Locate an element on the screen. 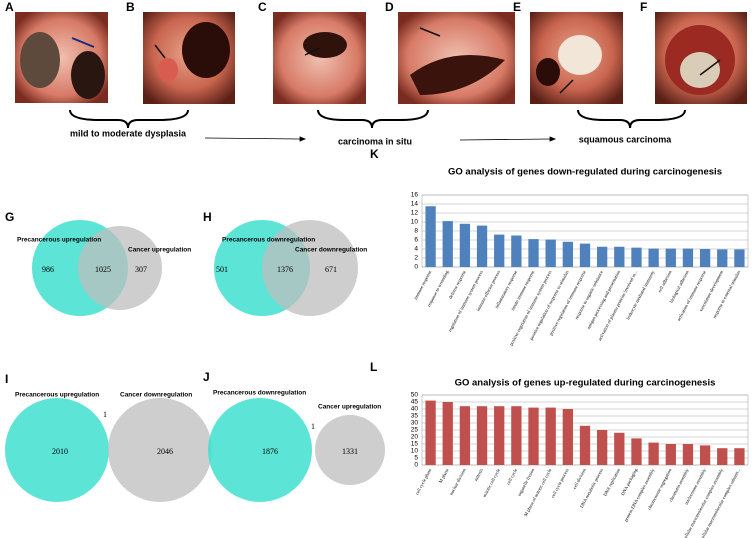 The height and width of the screenshot is (538, 755). x-tick-label: regulation of immune system process is located at coordinates (465, 300).